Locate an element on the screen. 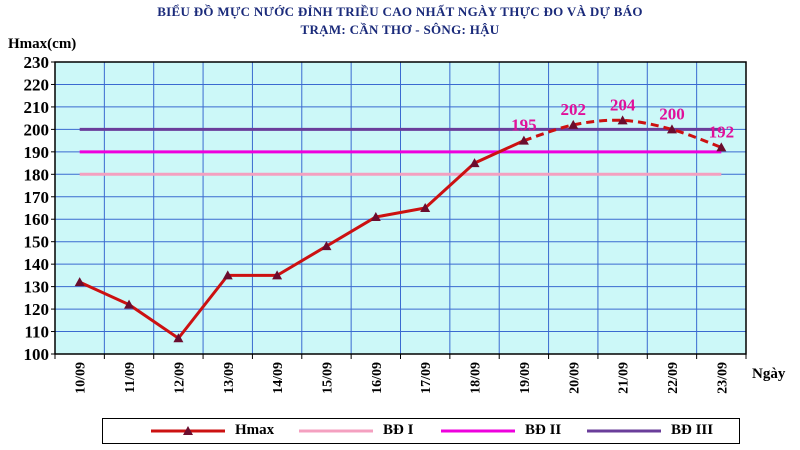 This screenshot has width=800, height=450. x-tick-label: 20/09 is located at coordinates (574, 378).